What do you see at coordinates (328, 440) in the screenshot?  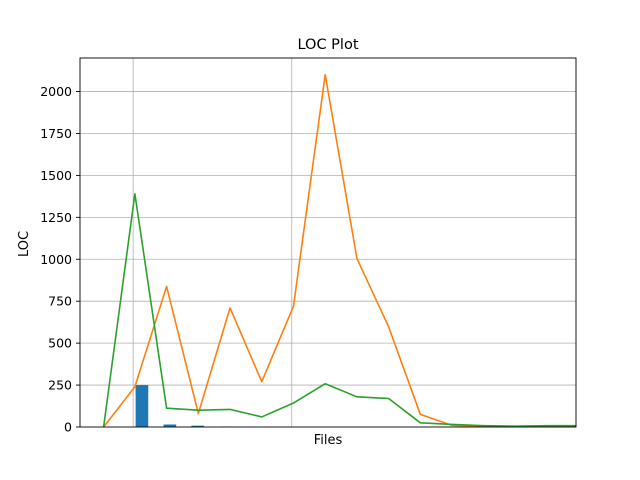 I see `x-axis-label: Files` at bounding box center [328, 440].